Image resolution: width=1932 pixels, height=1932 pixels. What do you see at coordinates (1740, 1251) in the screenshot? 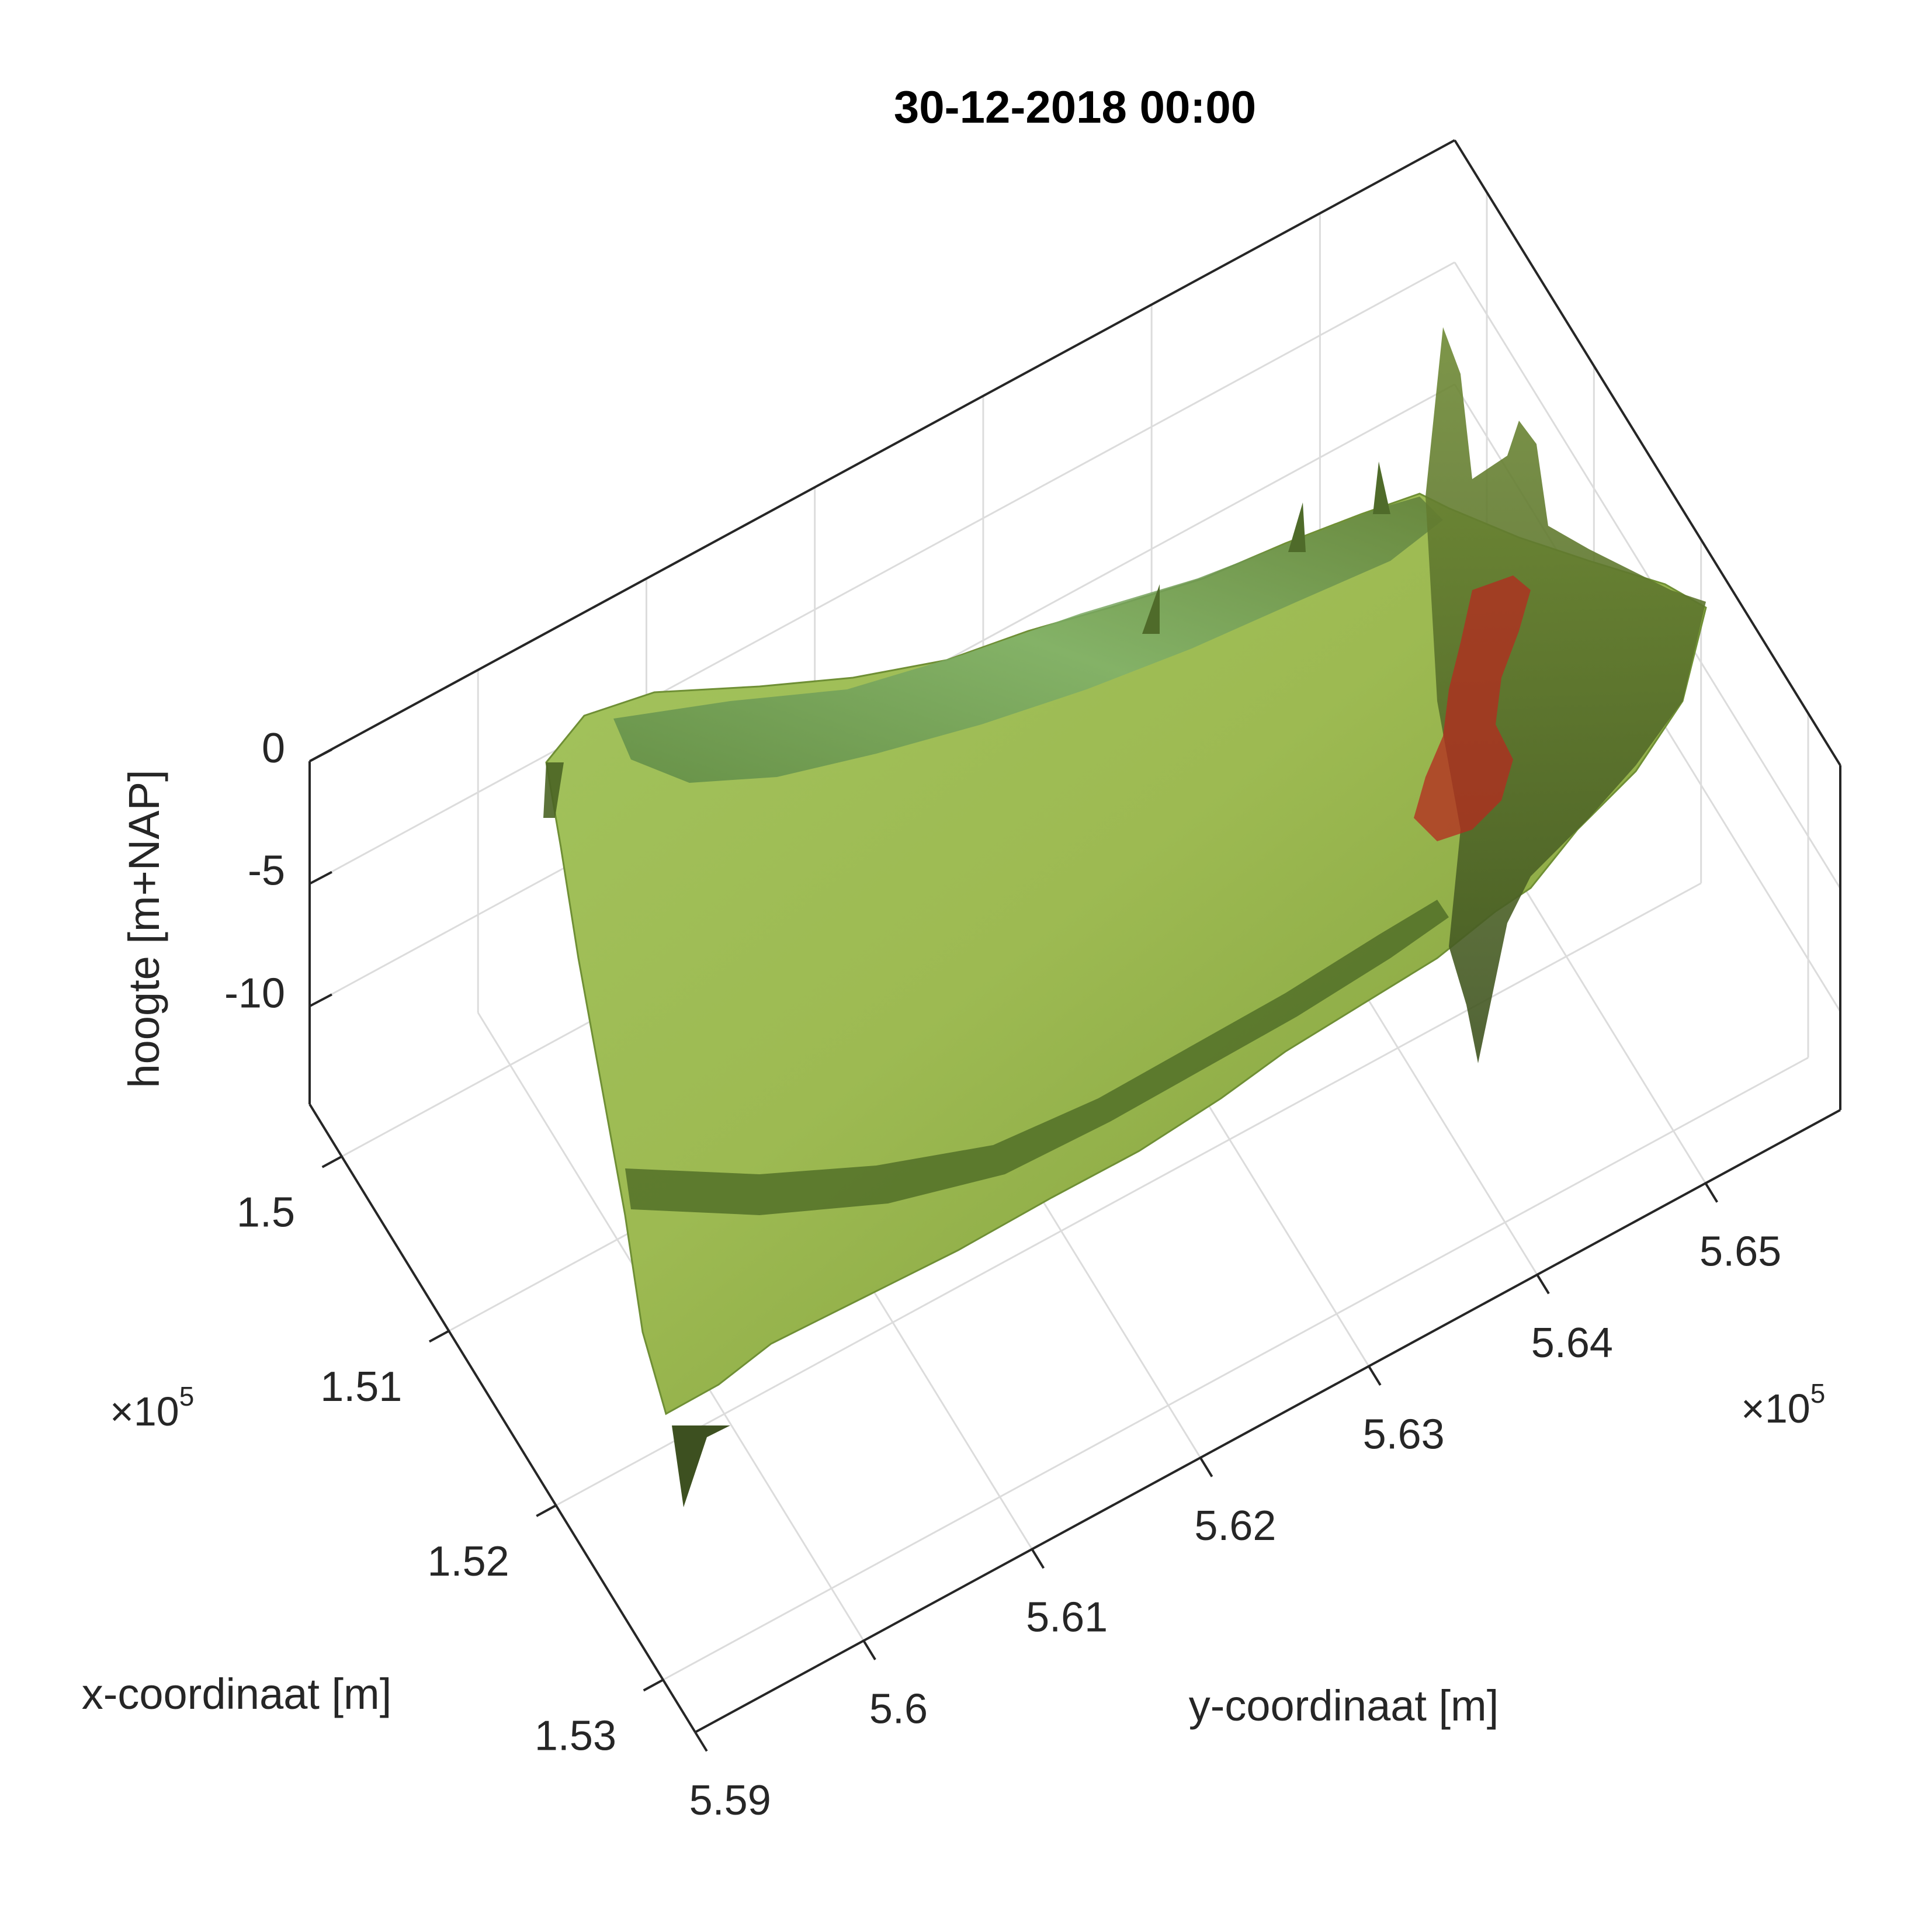
I see `y-tick-label: 5.65` at bounding box center [1740, 1251].